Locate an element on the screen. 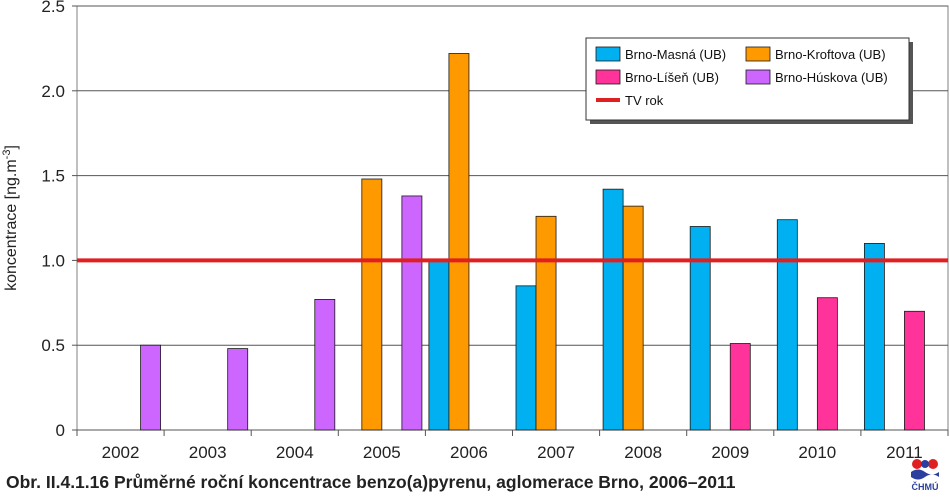  x-tick-label: 2002 is located at coordinates (121, 452).